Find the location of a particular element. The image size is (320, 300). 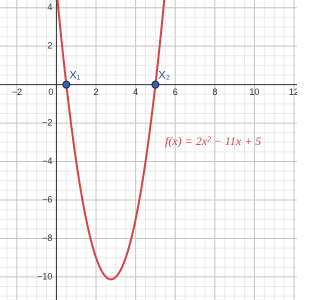

function-label: f(x) = 2x² − 11x + 5 is located at coordinates (213, 141).